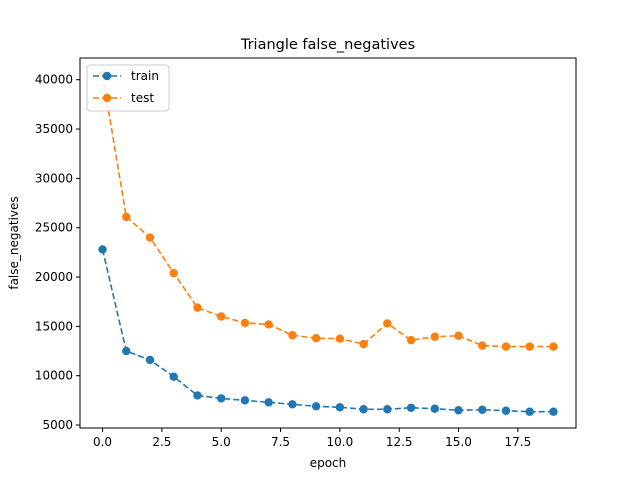  Describe the element at coordinates (312, 438) in the screenshot. I see `x-axis-ticks: 0.0 2.5 5.0 7.5 10.0 12.5 15.0 17.5` at that location.